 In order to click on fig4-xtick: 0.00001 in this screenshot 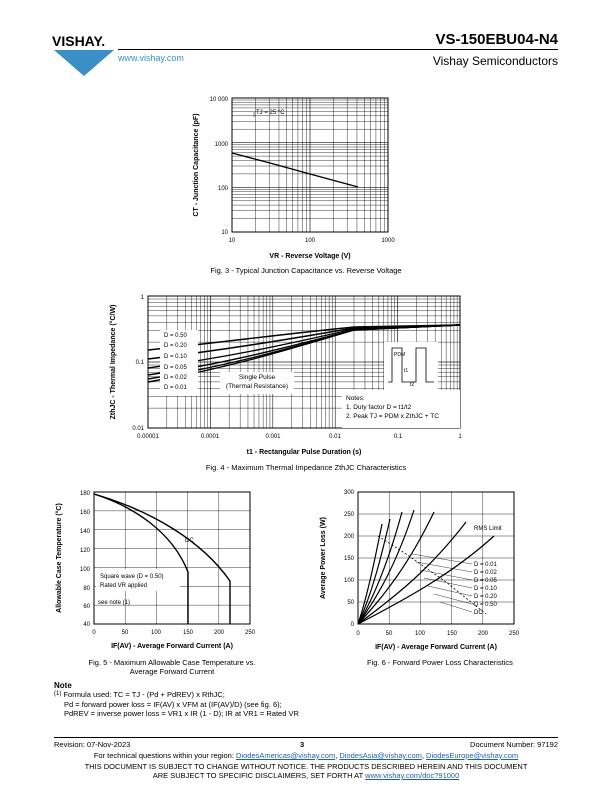, I will do `click(148, 437)`.